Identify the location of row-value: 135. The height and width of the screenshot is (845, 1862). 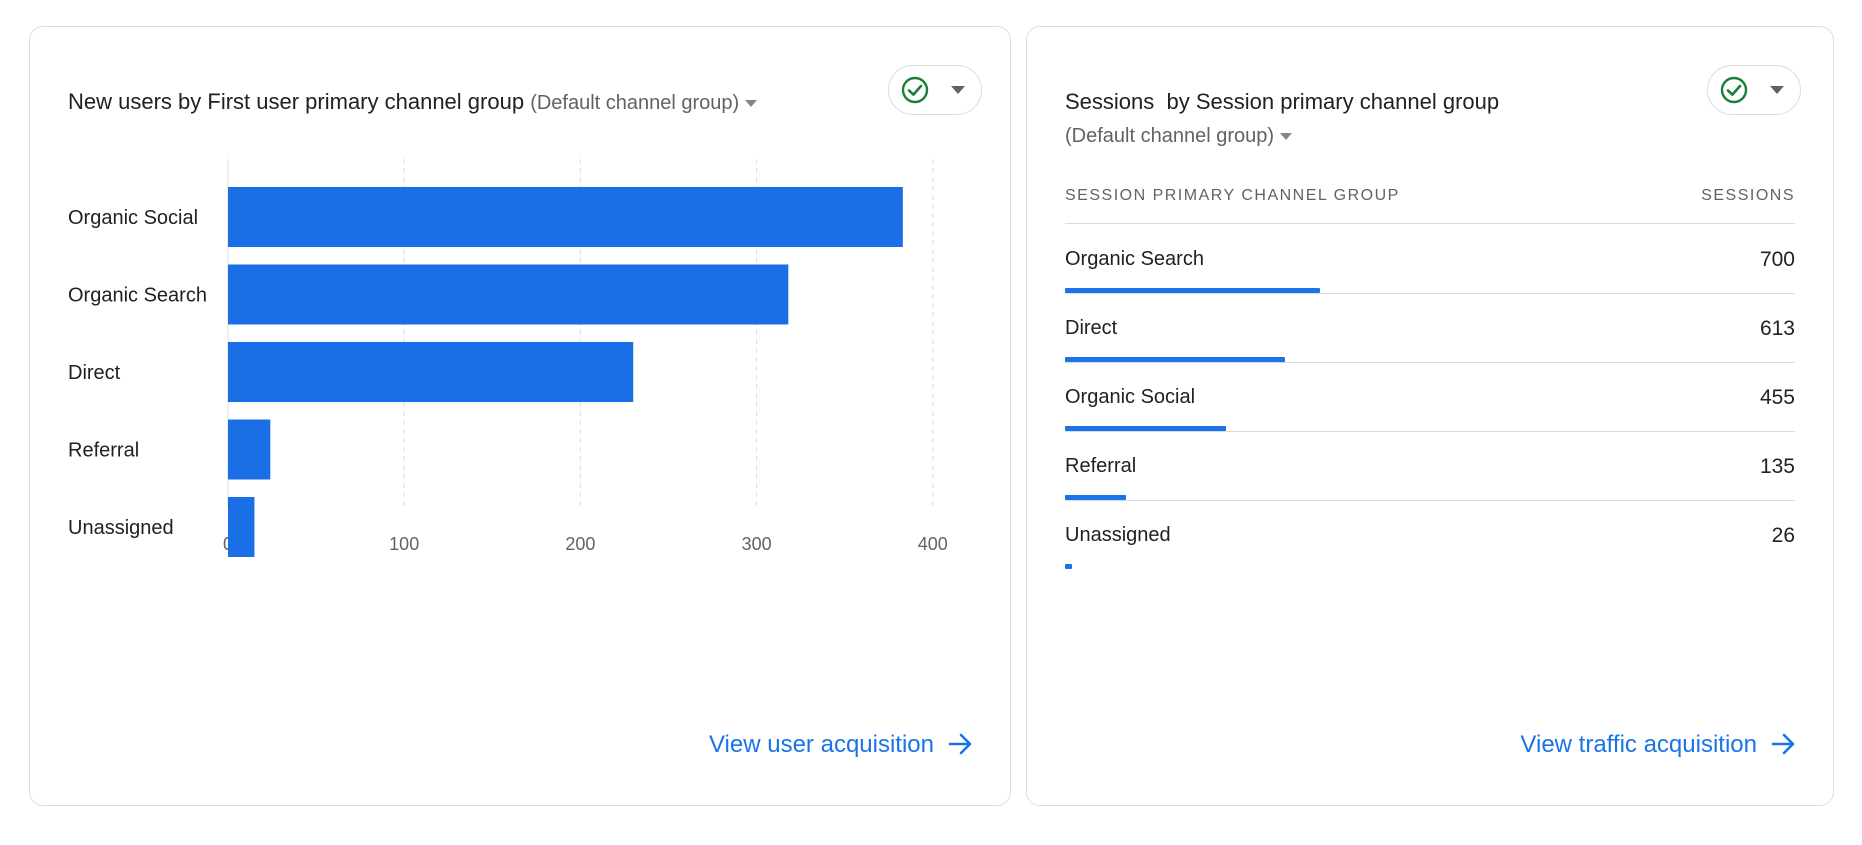
(1777, 466).